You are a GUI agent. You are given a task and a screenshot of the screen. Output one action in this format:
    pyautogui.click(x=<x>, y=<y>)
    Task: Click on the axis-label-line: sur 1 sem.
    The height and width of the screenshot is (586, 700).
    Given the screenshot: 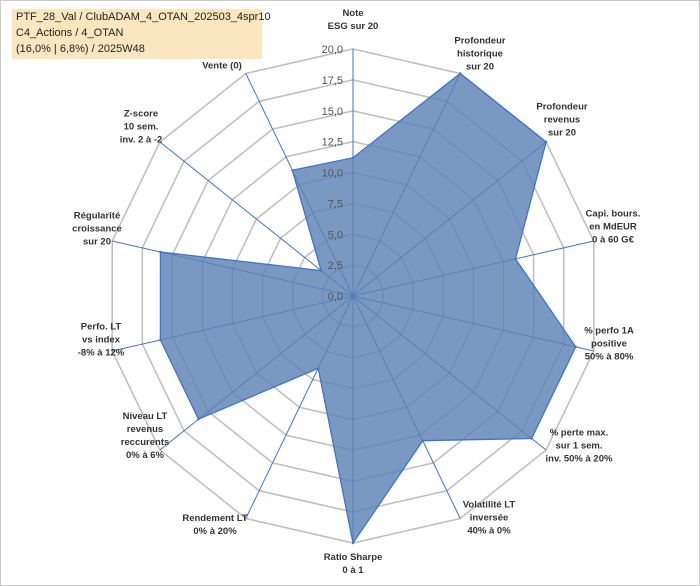 What is the action you would take?
    pyautogui.click(x=579, y=446)
    